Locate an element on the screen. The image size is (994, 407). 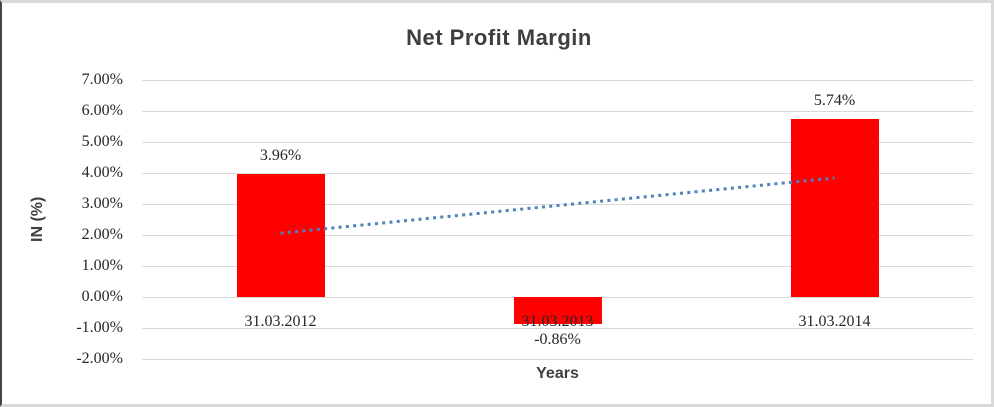
y-tick-label: 0.00% is located at coordinates (102, 296).